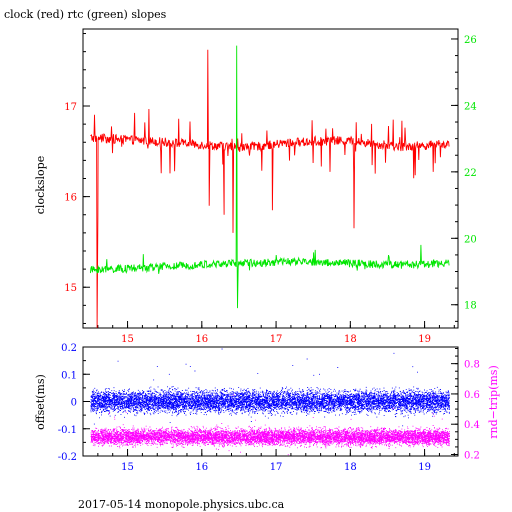  I want to click on bottom-x-tick-label-17: 17, so click(276, 467).